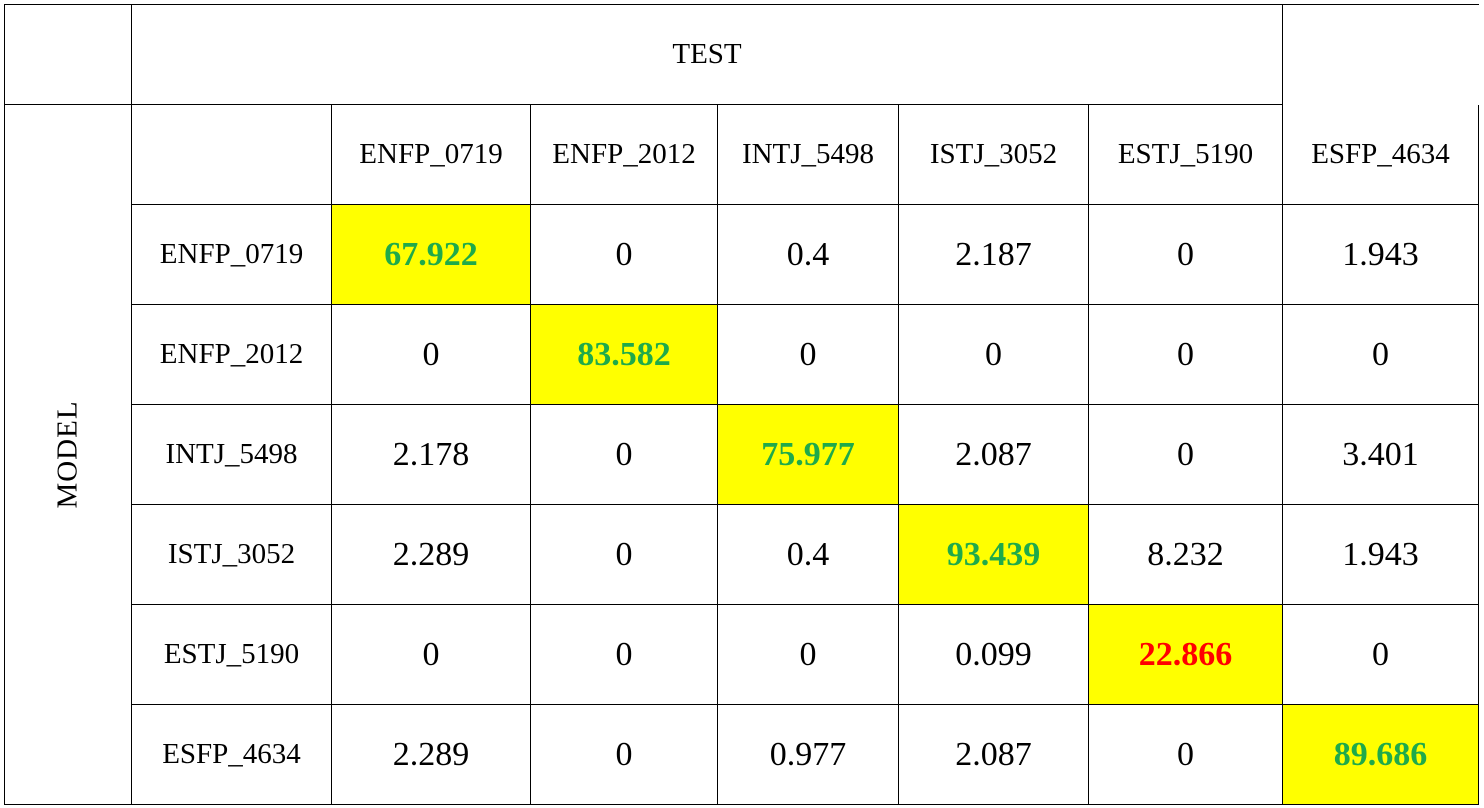 The height and width of the screenshot is (808, 1484). I want to click on column-header: ESFP_4634, so click(1381, 155).